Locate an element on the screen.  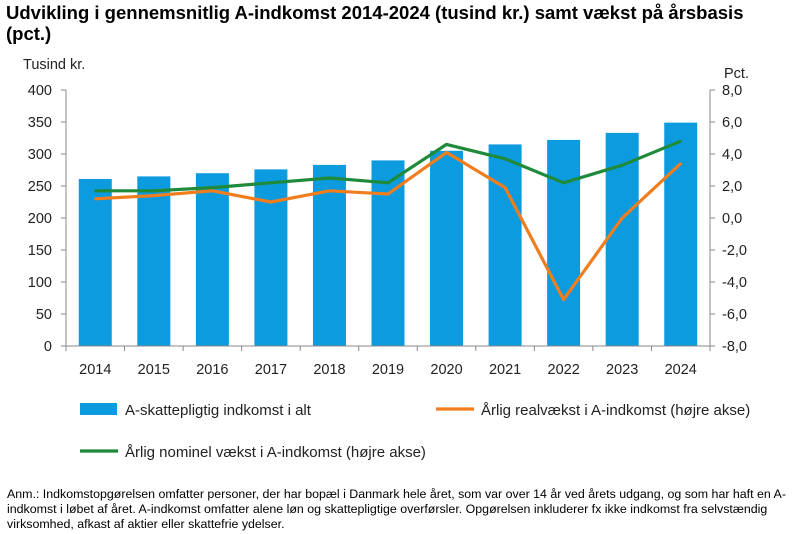
legend-swatch-bars is located at coordinates (98, 409).